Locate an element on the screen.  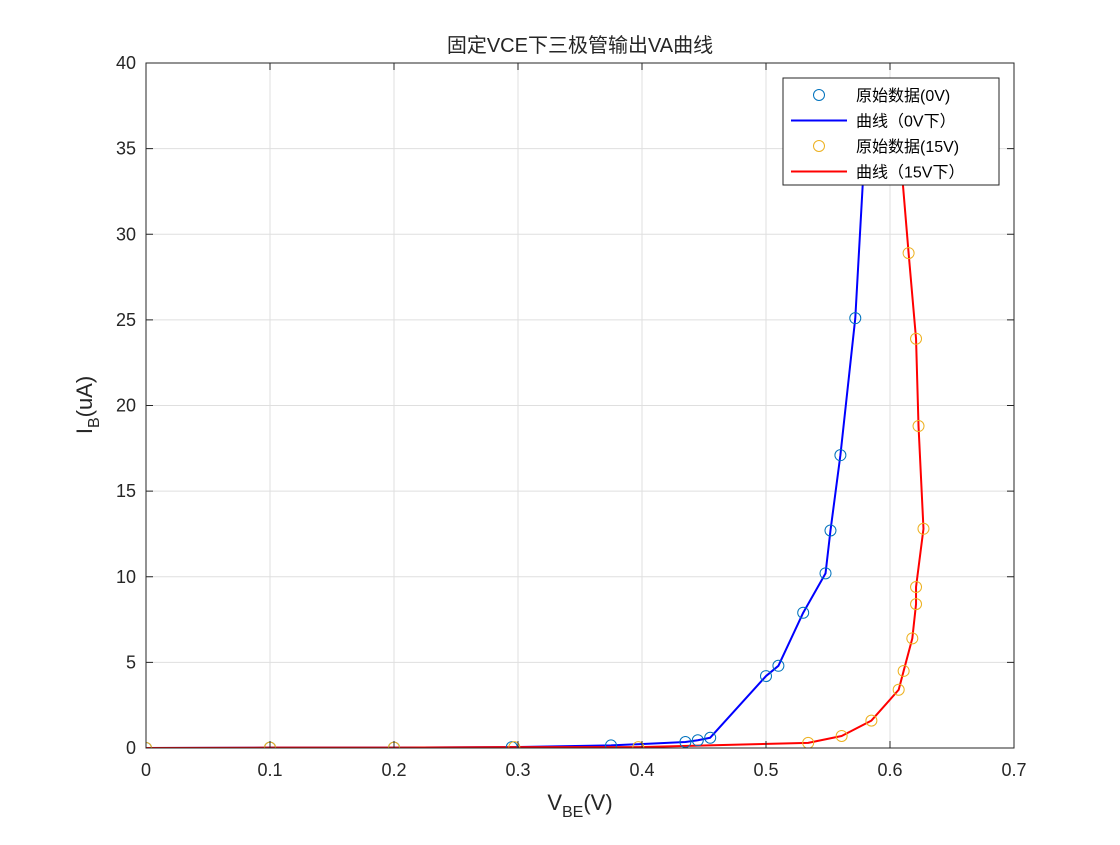
x-tick-label: 0.3 is located at coordinates (517, 770).